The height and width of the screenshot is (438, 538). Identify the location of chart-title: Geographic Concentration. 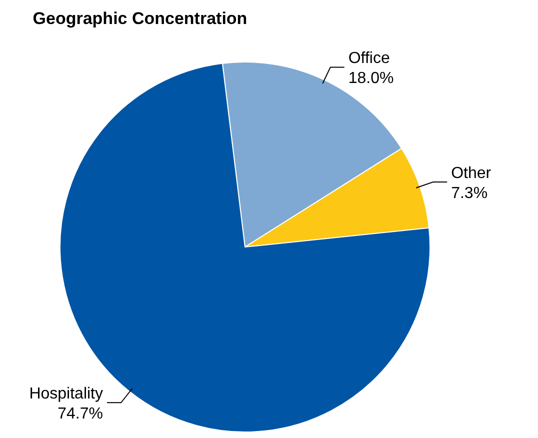
(140, 18).